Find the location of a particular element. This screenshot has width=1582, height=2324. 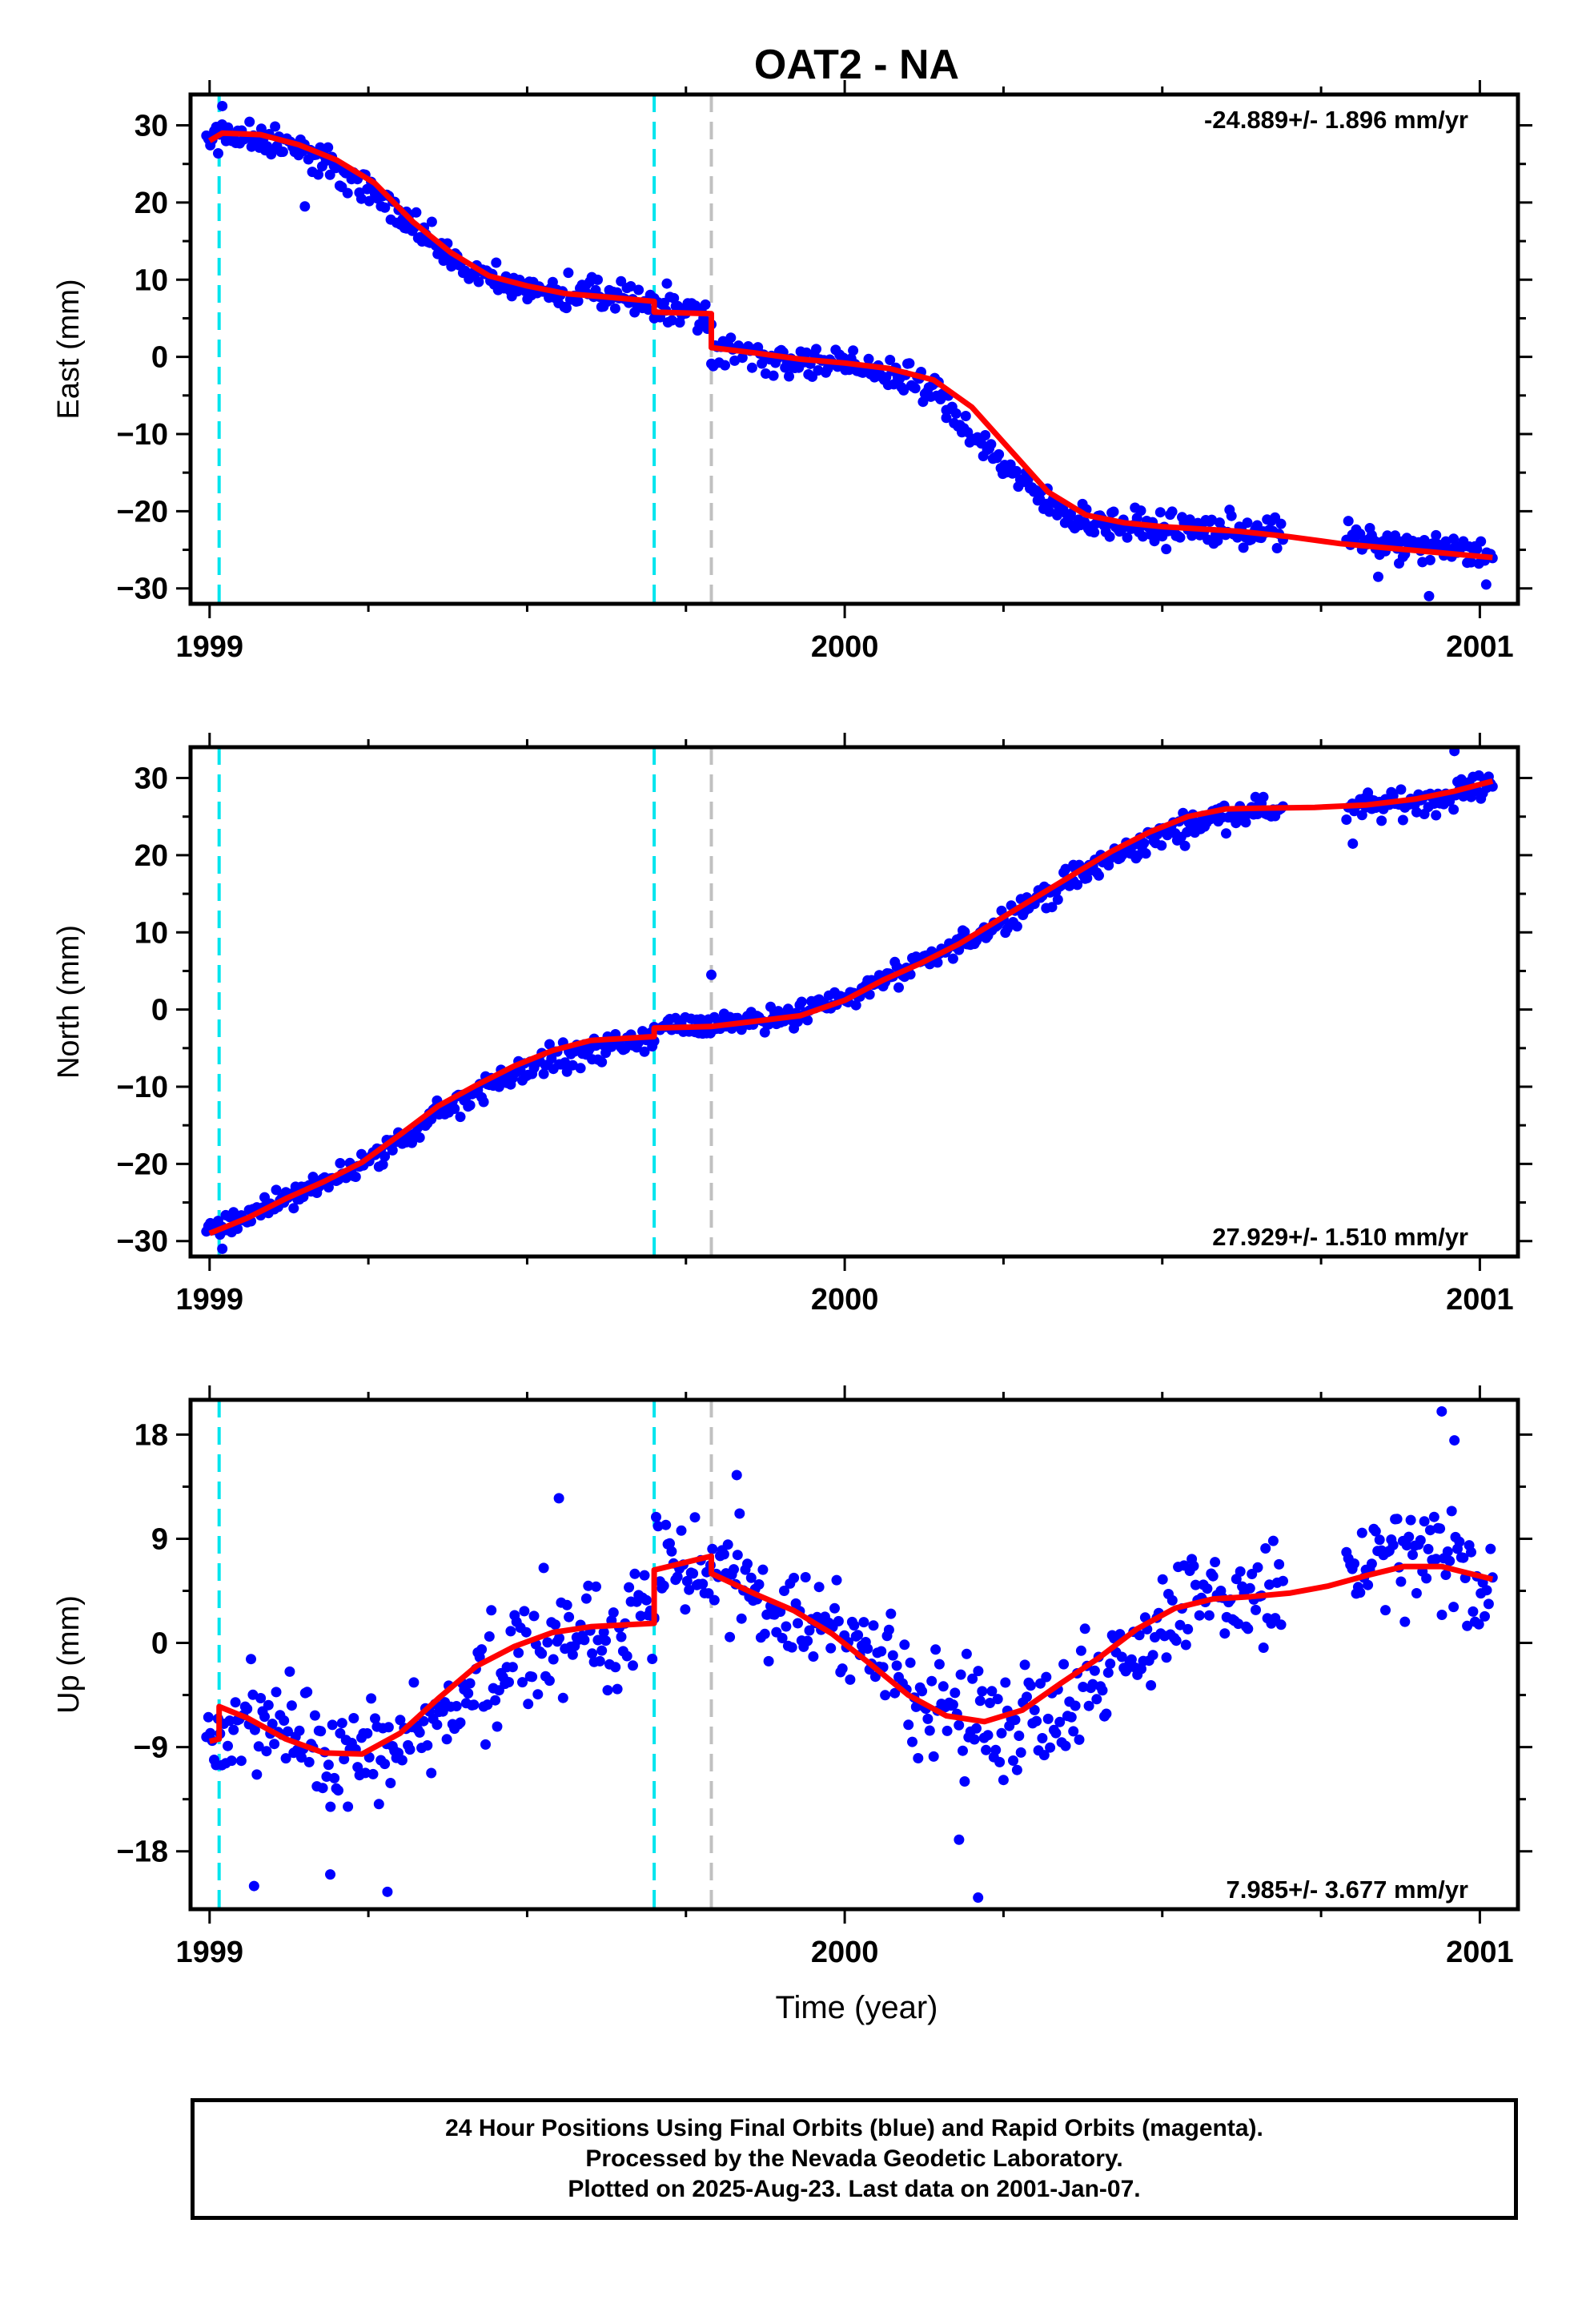

y-tick-label: −30 is located at coordinates (142, 590).